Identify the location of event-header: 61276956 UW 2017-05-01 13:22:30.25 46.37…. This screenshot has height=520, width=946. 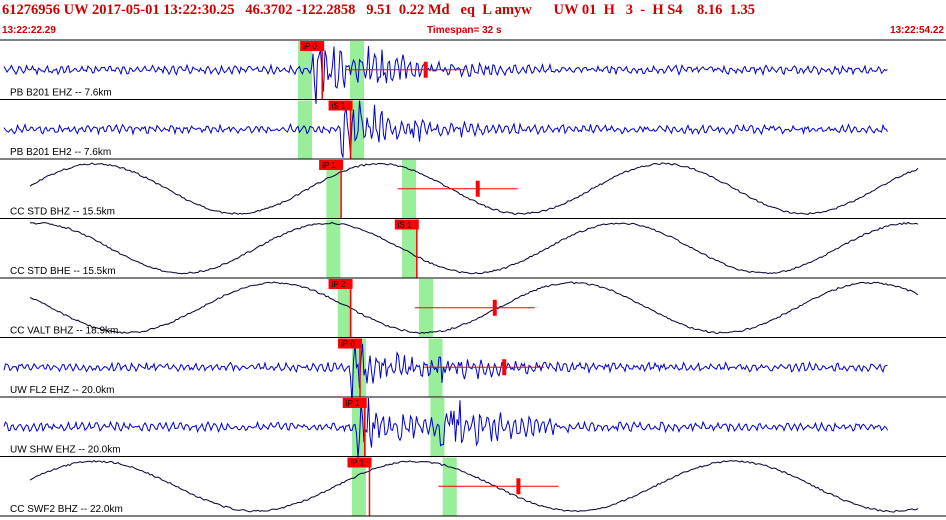
(473, 12).